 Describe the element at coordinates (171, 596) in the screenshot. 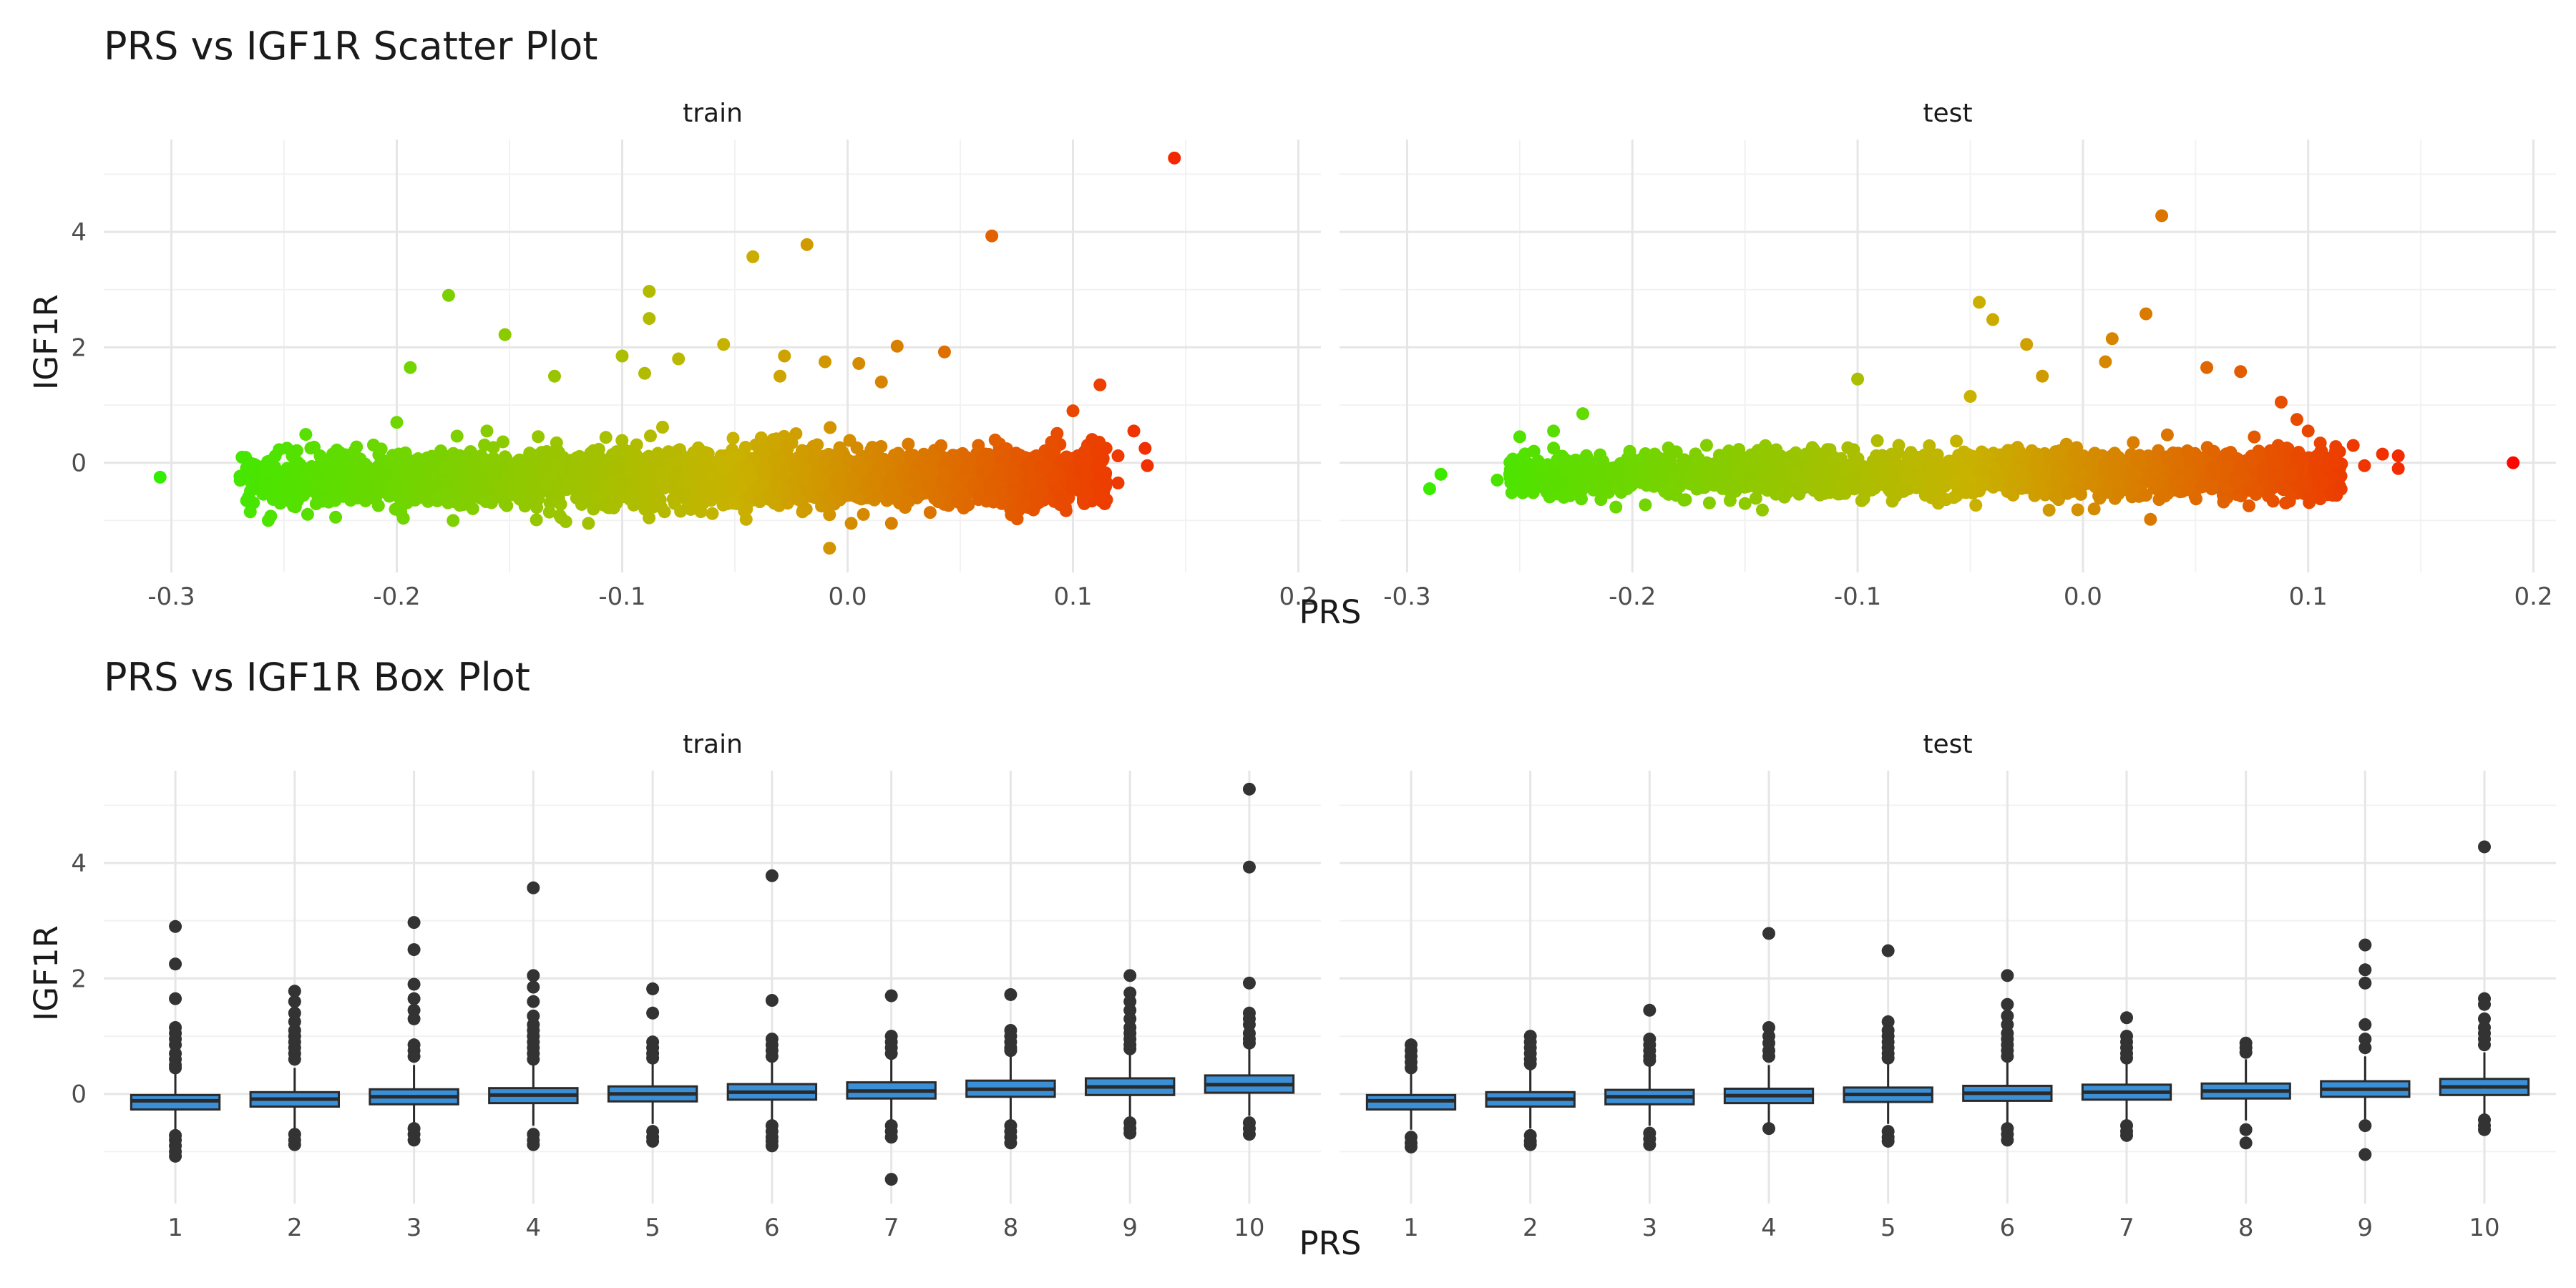

I see `x-tick-label: -0.3` at that location.